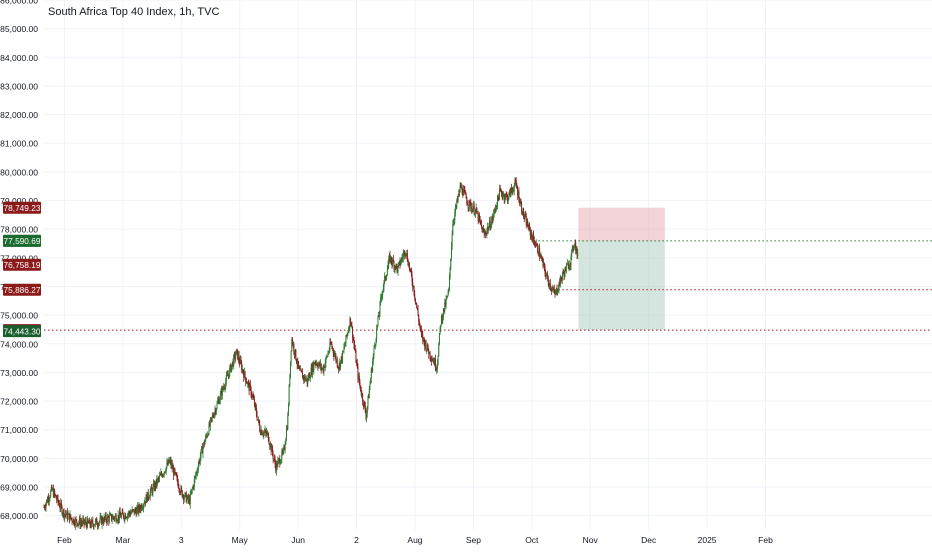 The height and width of the screenshot is (555, 932). What do you see at coordinates (19, 230) in the screenshot?
I see `y-tick-label: 78,000.00` at bounding box center [19, 230].